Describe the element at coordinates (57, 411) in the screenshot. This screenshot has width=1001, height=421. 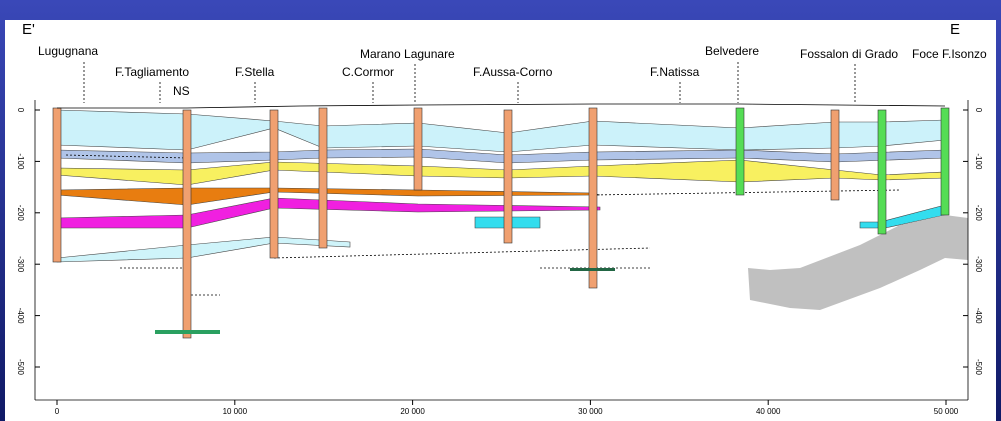
I see `x-tick-label: 0` at that location.